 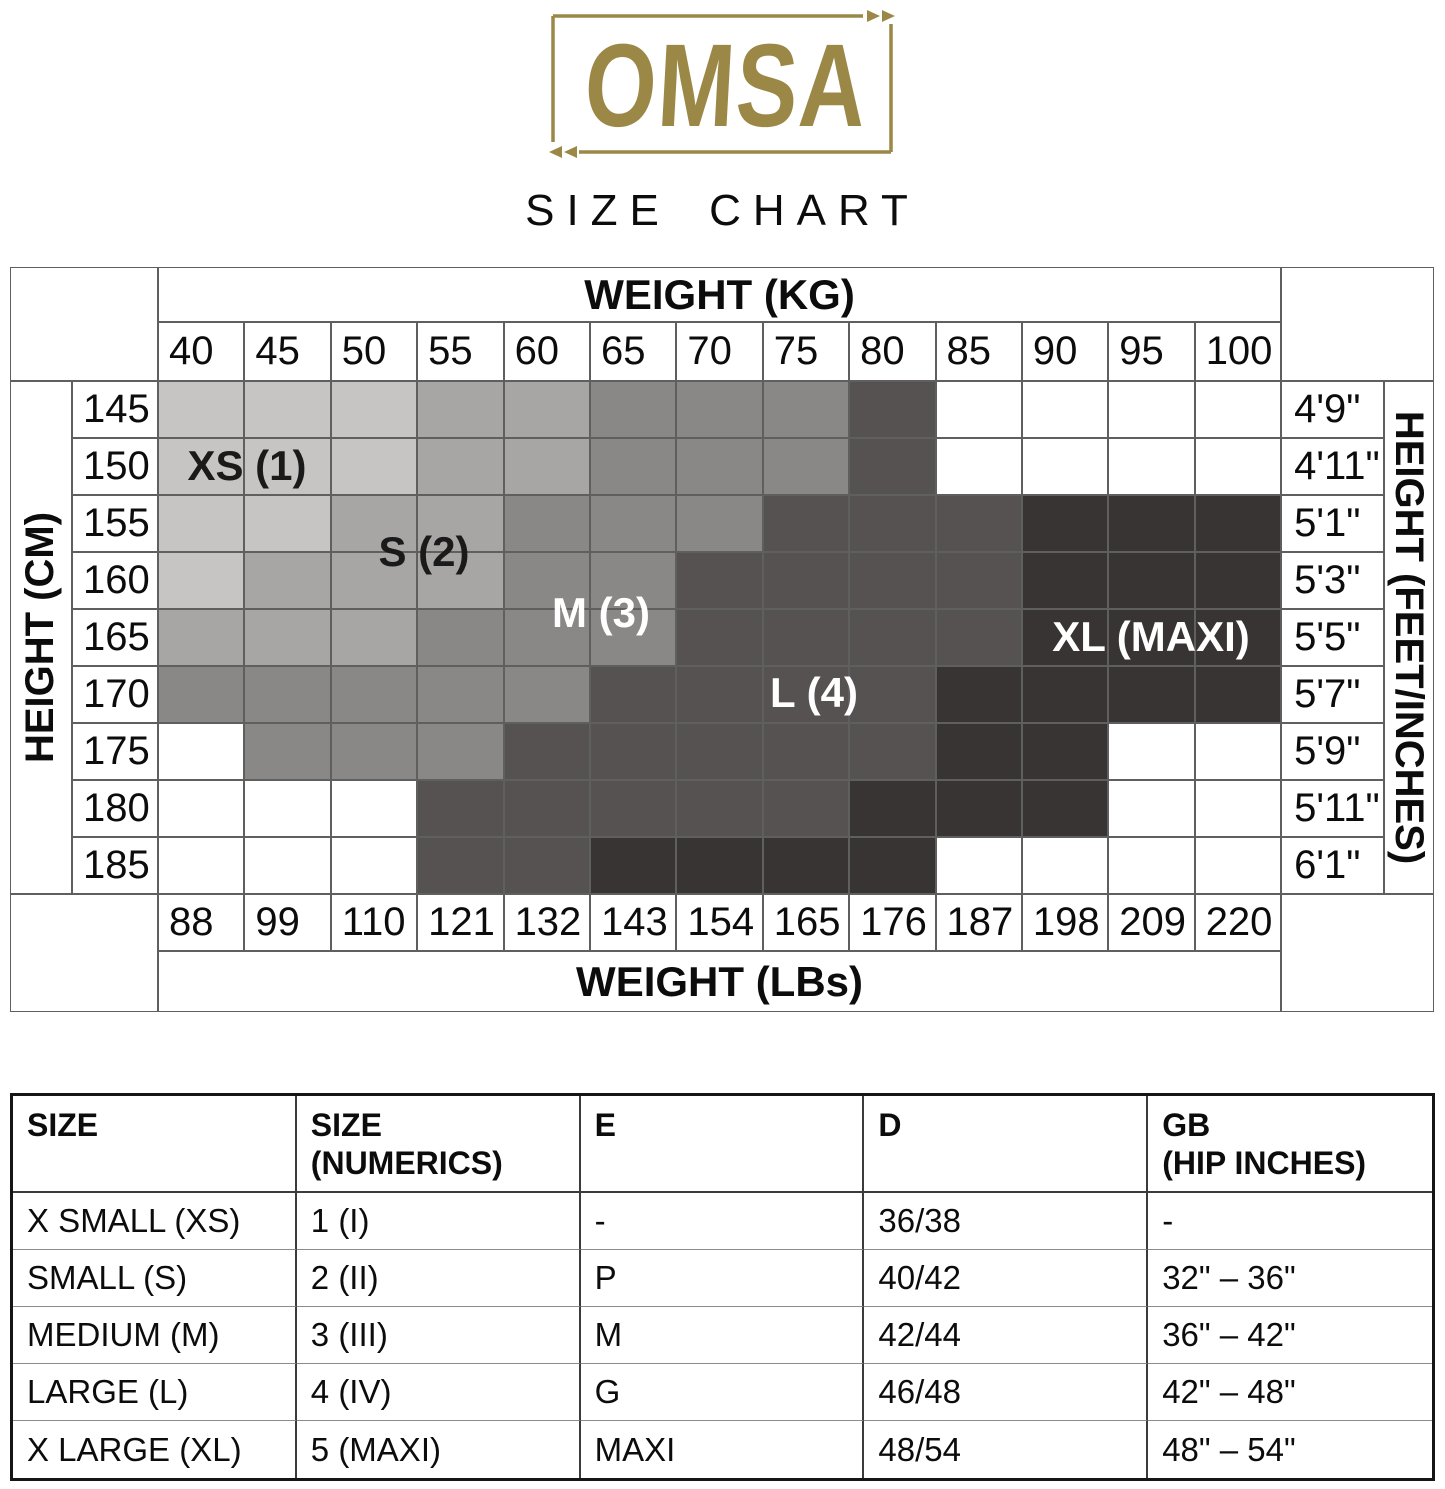 I want to click on feet-value: 5'11", so click(x=1333, y=808).